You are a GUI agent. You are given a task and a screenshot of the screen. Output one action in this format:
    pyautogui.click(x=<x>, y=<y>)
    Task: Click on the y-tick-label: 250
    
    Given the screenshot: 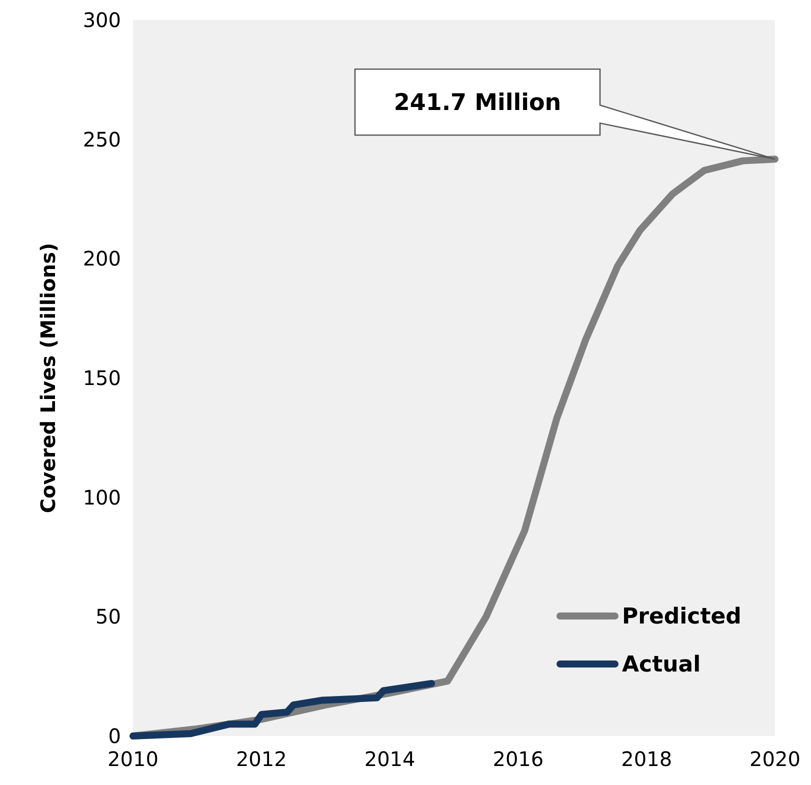 What is the action you would take?
    pyautogui.click(x=101, y=139)
    